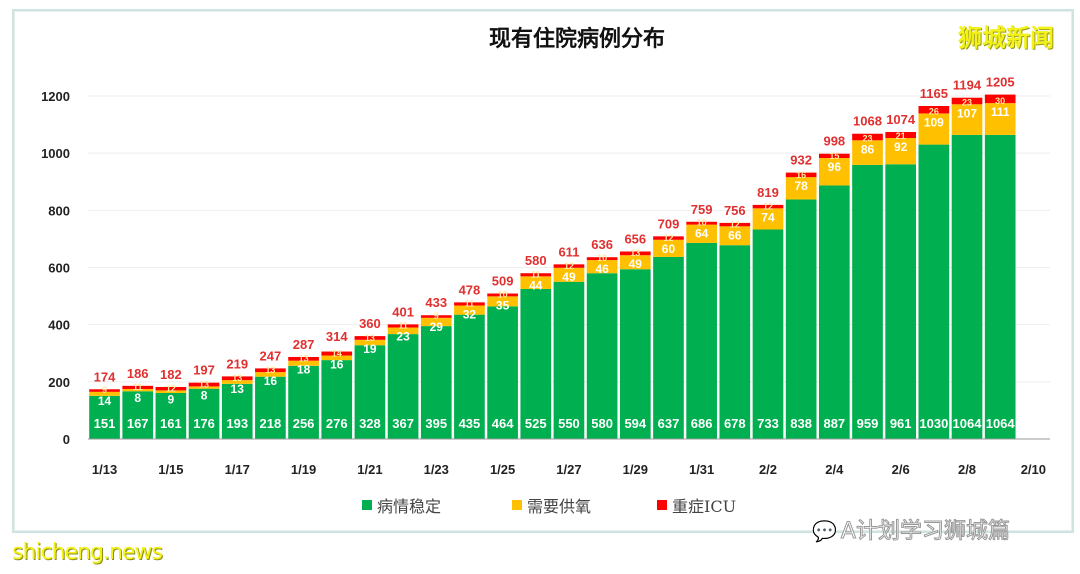 The height and width of the screenshot is (574, 1080). What do you see at coordinates (403, 423) in the screenshot?
I see `data-label-stable: 367` at bounding box center [403, 423].